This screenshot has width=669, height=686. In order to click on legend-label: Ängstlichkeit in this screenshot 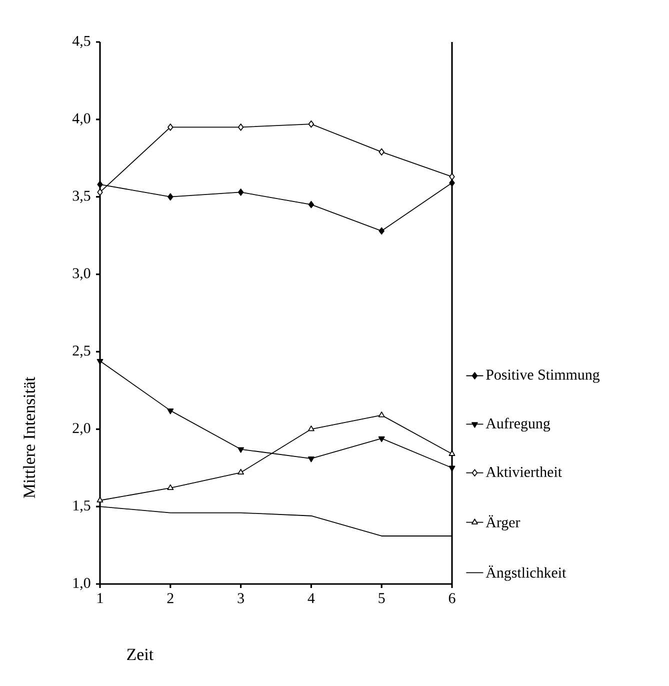, I will do `click(526, 573)`.